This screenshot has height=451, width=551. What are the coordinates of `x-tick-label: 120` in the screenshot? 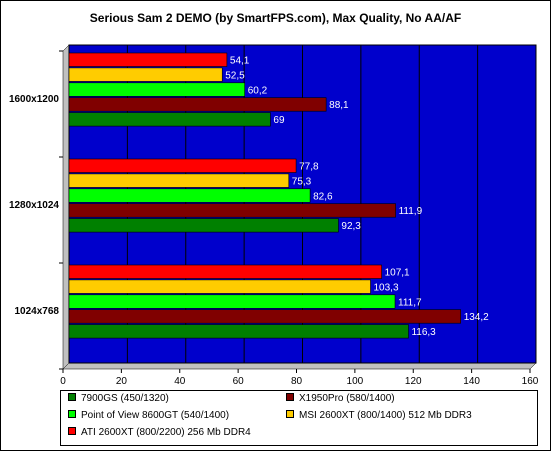 It's located at (413, 381).